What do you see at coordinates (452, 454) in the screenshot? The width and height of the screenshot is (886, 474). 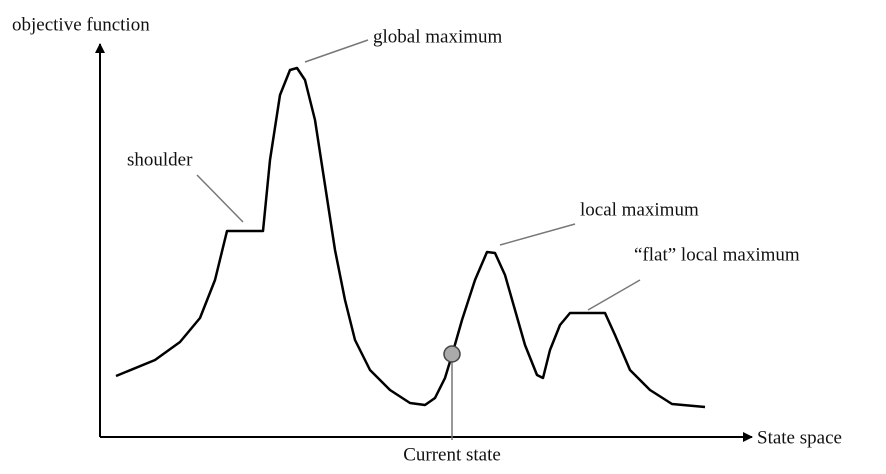 I see `annotation: Current state` at bounding box center [452, 454].